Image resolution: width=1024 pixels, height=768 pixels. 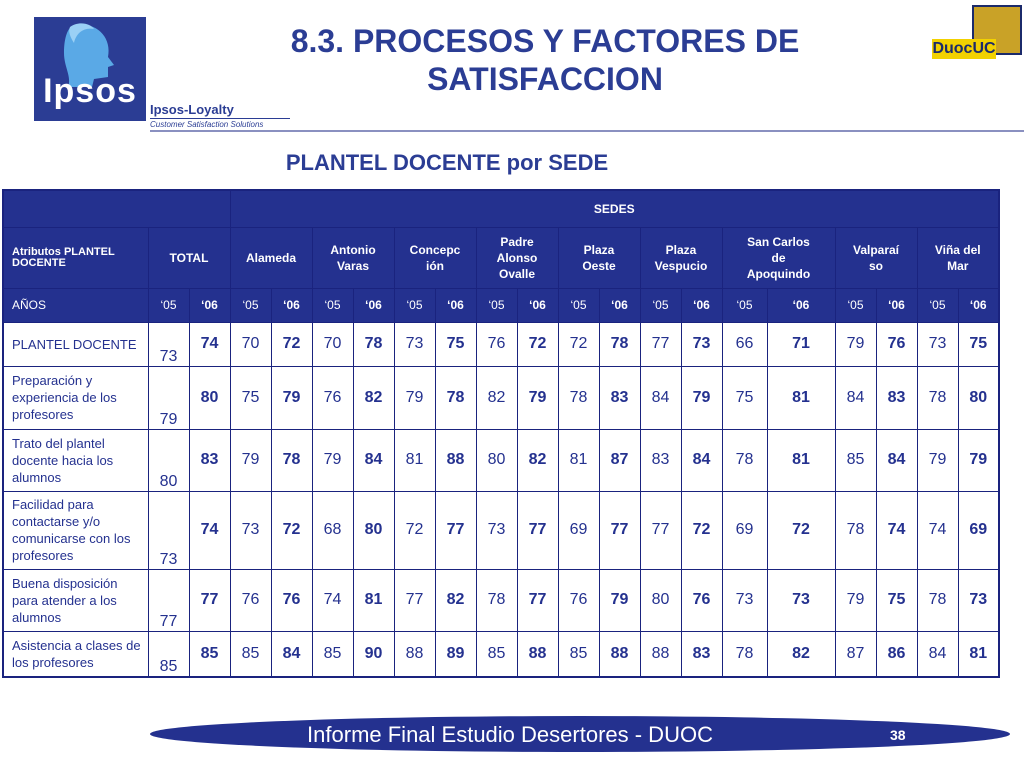 I want to click on value-cell-06: 82, so click(x=455, y=600).